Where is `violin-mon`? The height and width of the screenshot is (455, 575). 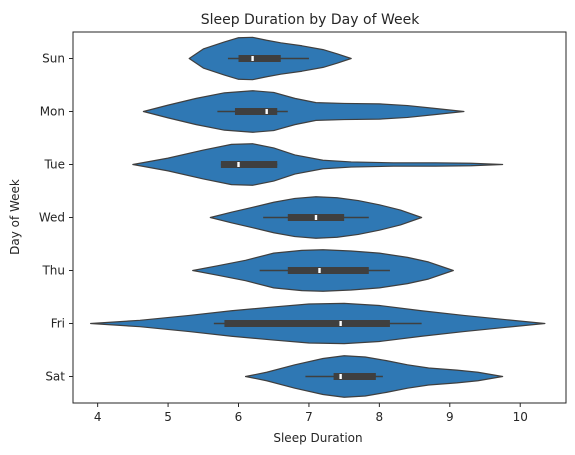 violin-mon is located at coordinates (303, 111).